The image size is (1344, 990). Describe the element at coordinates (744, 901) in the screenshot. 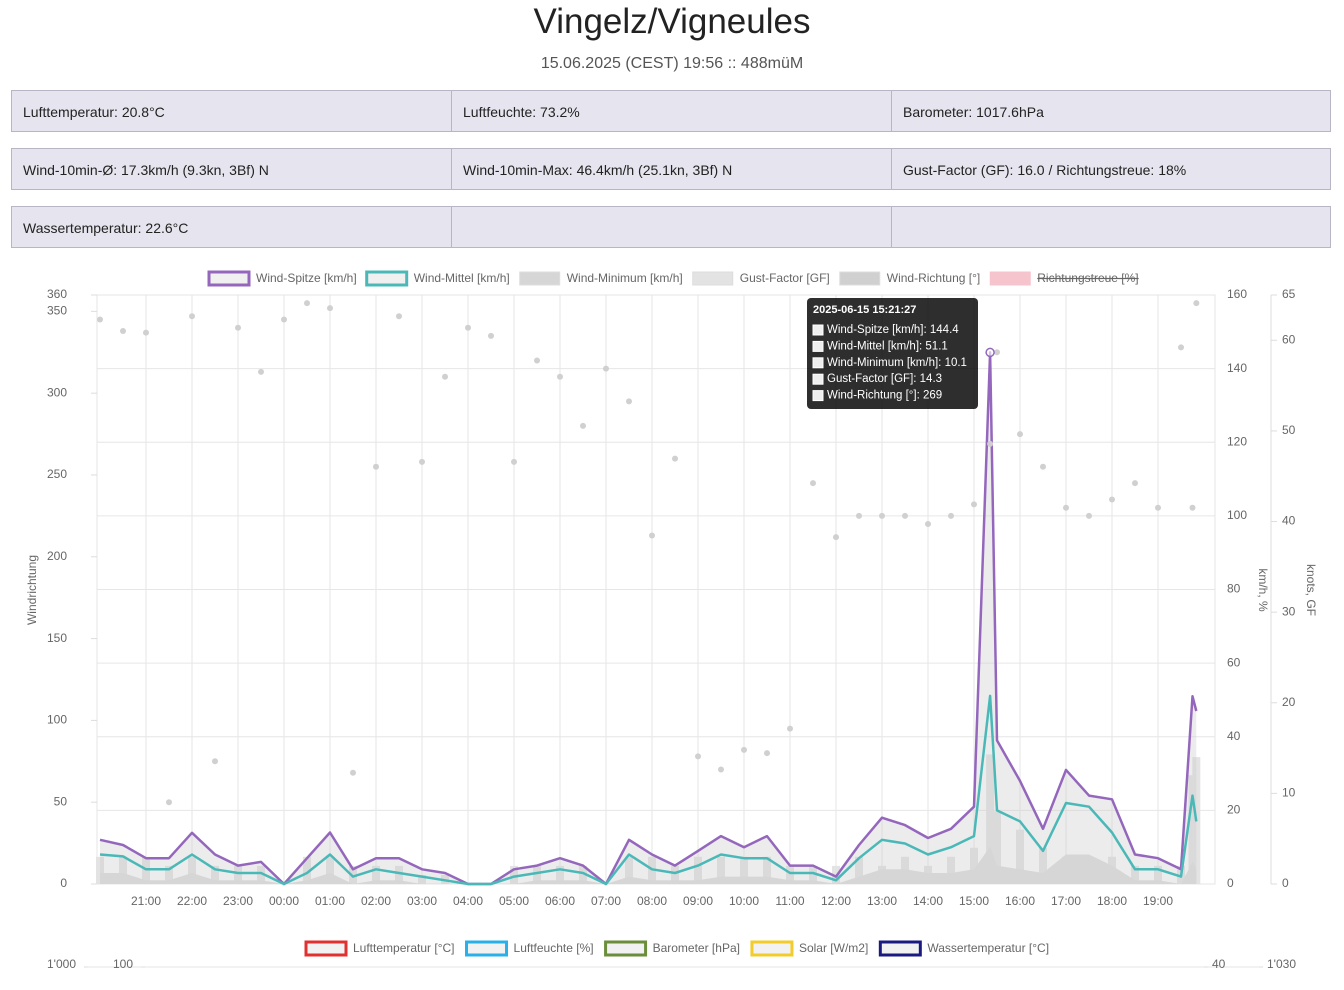

I see `x-tick-label: 10:00` at that location.